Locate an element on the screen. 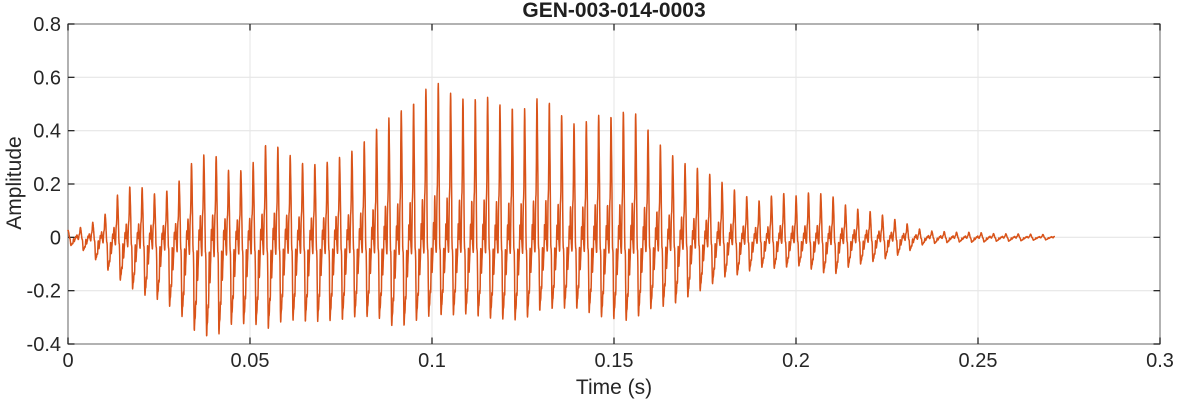  x-tick-label: 0.1 is located at coordinates (432, 361).